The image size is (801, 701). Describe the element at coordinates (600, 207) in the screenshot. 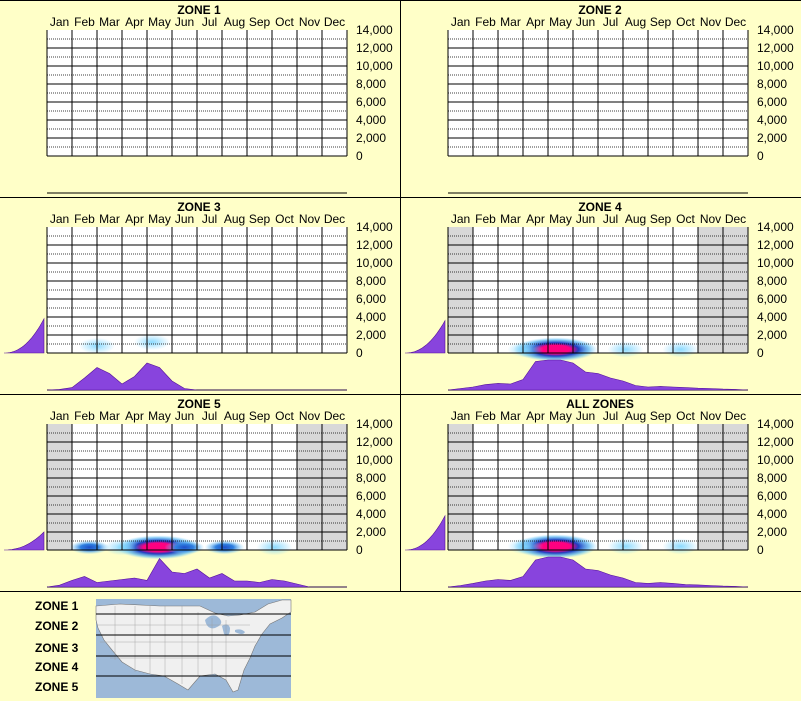

I see `panel-title: ZONE 4` at that location.